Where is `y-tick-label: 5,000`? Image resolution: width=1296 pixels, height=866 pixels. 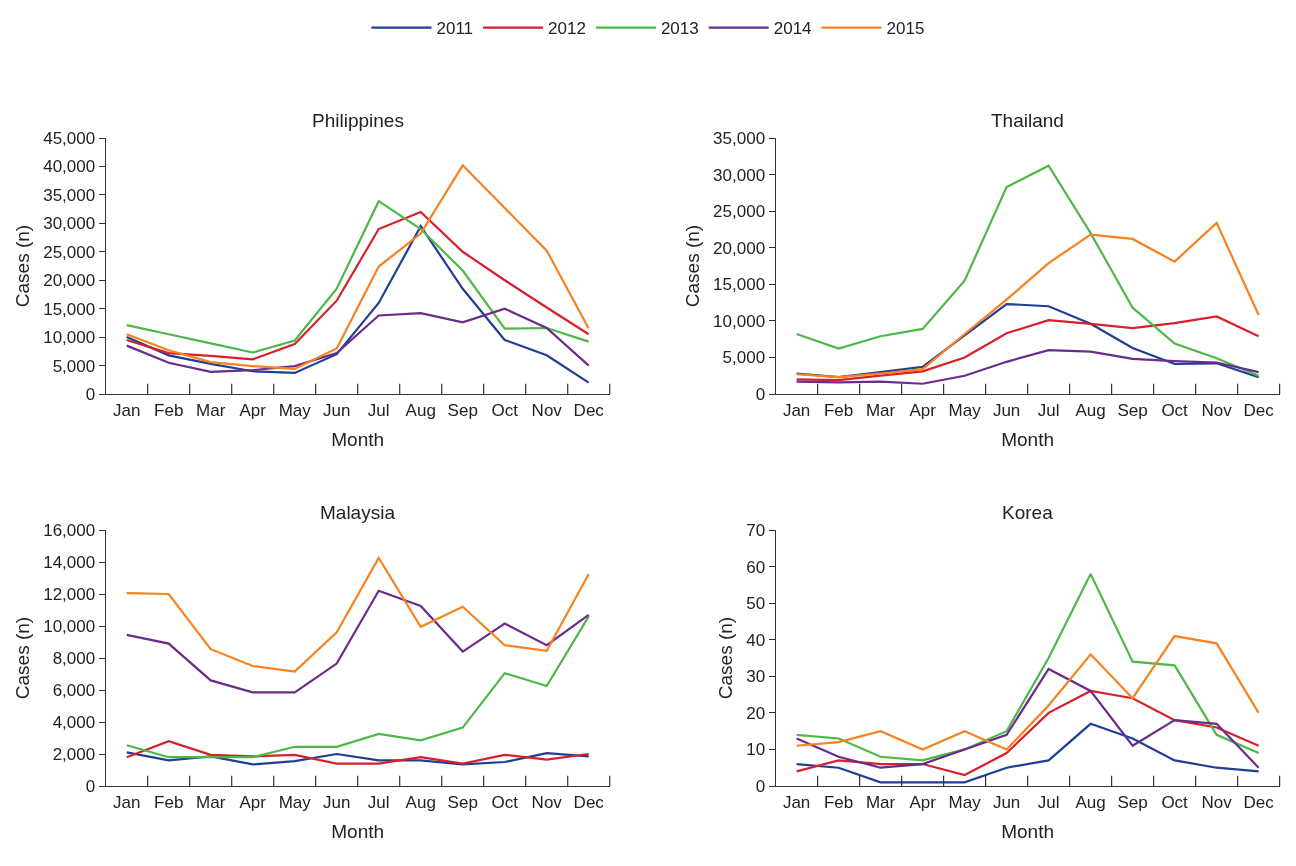 y-tick-label: 5,000 is located at coordinates (74, 366).